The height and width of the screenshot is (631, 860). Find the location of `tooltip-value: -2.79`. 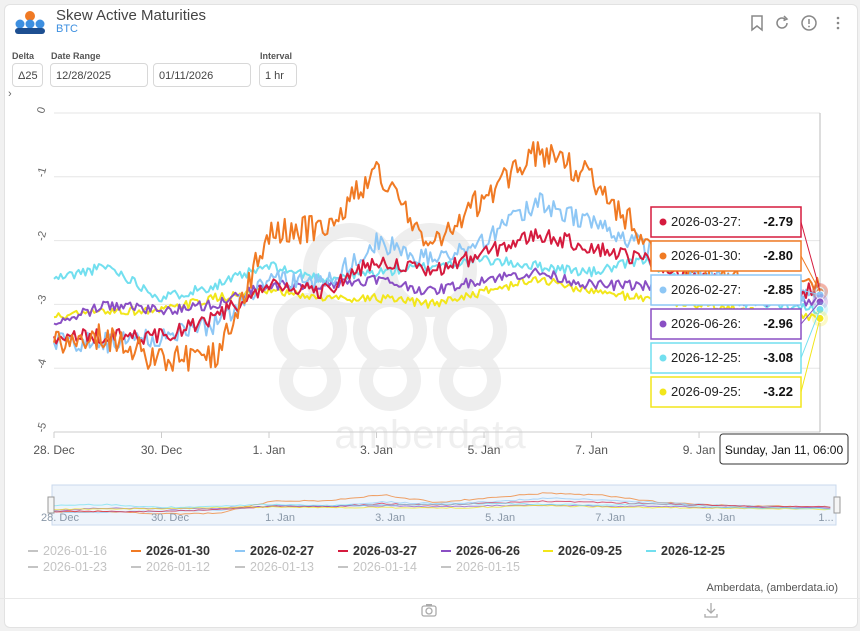

tooltip-value: -2.79 is located at coordinates (778, 221).